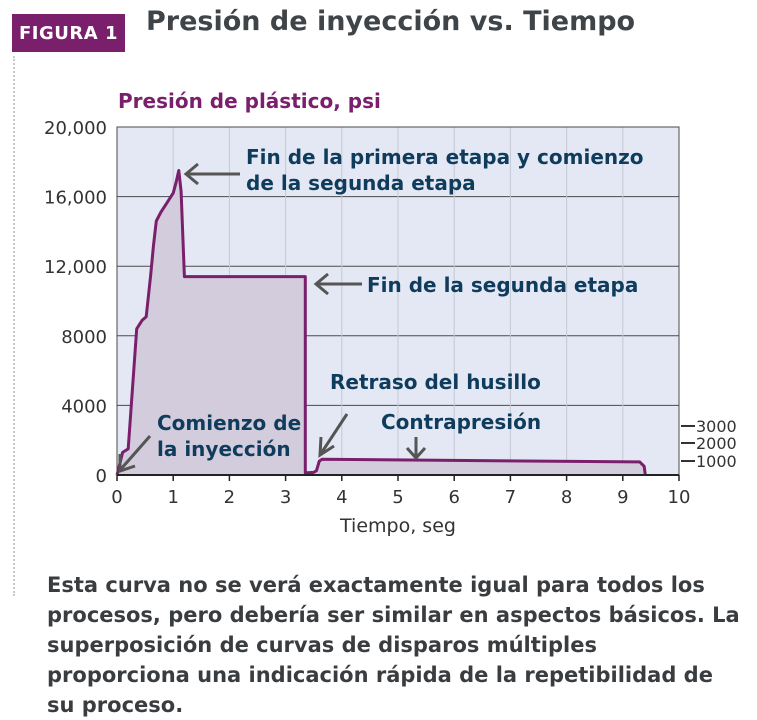 Image resolution: width=757 pixels, height=720 pixels. What do you see at coordinates (229, 497) in the screenshot?
I see `x-tick-label: 2` at bounding box center [229, 497].